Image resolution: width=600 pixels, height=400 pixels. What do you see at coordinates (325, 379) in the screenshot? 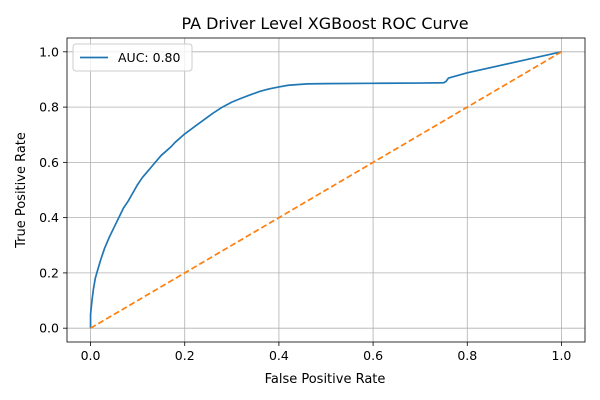
I see `x-axis-label: False Positive Rate` at bounding box center [325, 379].